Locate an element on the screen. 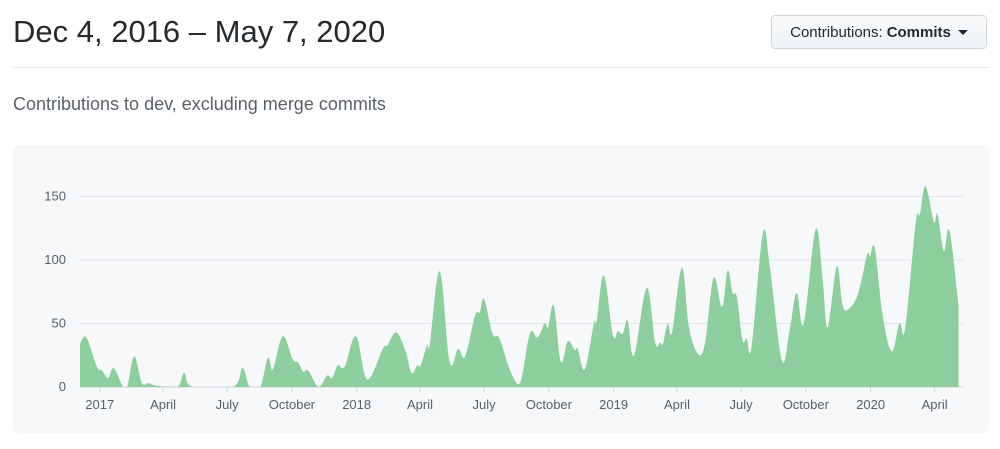  y-tick-label: 150 is located at coordinates (55, 196).